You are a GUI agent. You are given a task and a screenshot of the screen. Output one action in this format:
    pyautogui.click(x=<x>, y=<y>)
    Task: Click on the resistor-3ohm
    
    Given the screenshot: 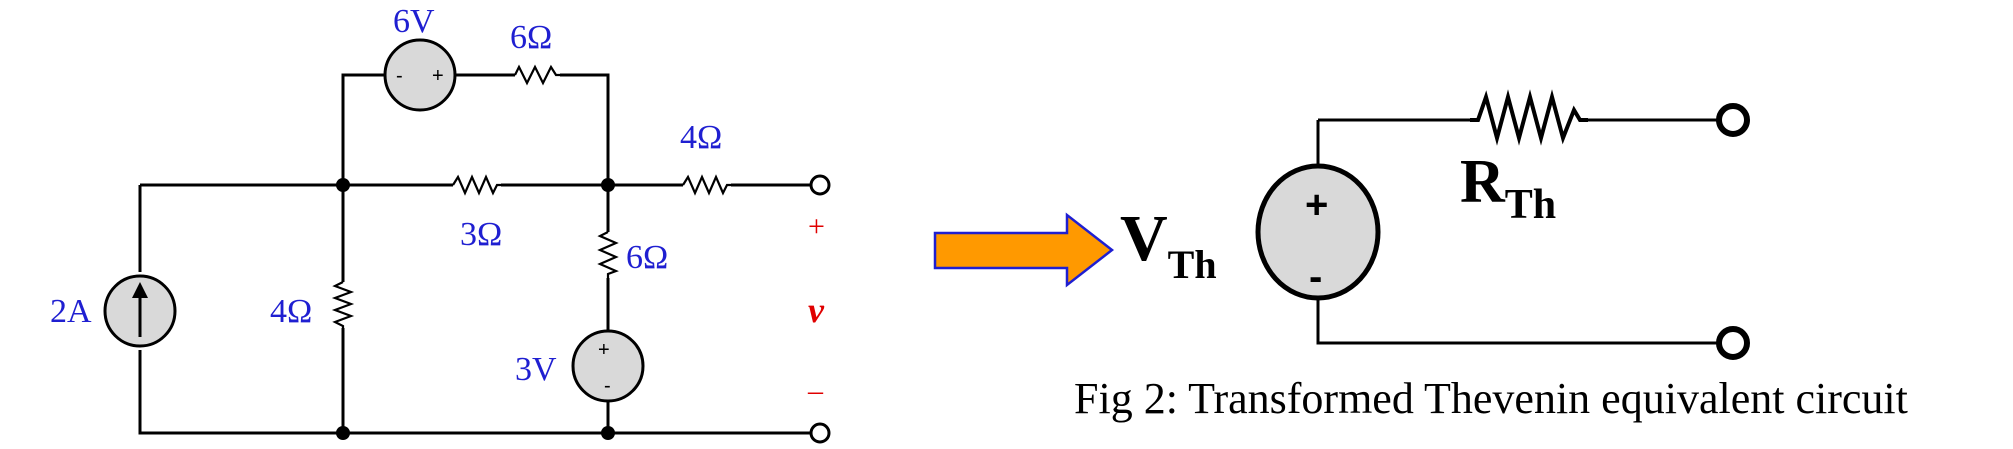 What is the action you would take?
    pyautogui.click(x=476, y=185)
    